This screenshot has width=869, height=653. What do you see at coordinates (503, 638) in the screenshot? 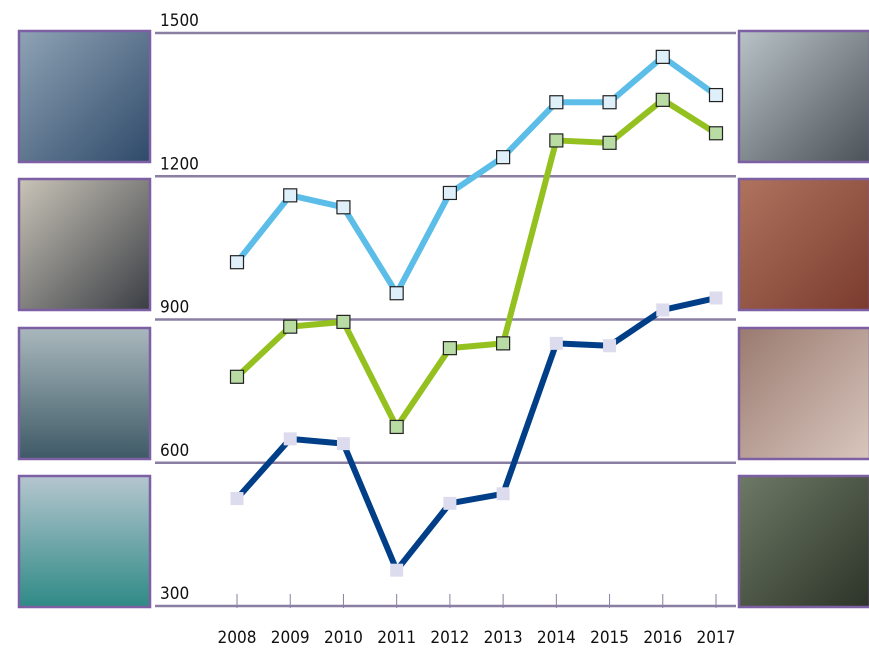
I see `x-tick-label: 2013` at bounding box center [503, 638].